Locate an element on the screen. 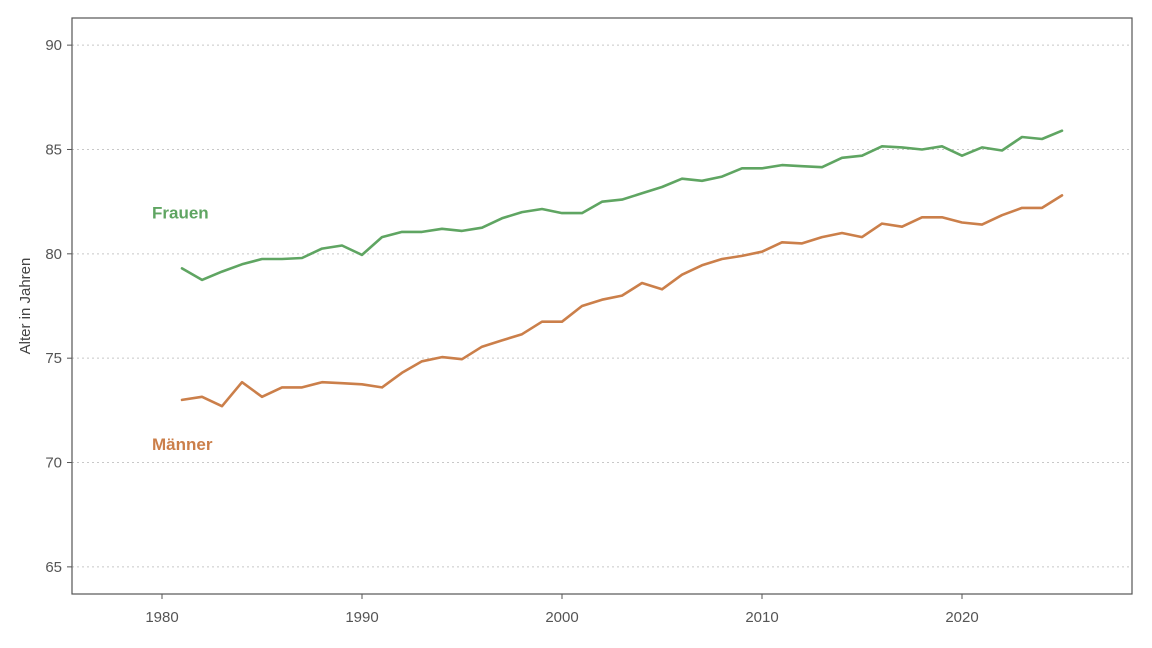 The height and width of the screenshot is (648, 1152). y-tick-label-80: 80 is located at coordinates (53, 254).